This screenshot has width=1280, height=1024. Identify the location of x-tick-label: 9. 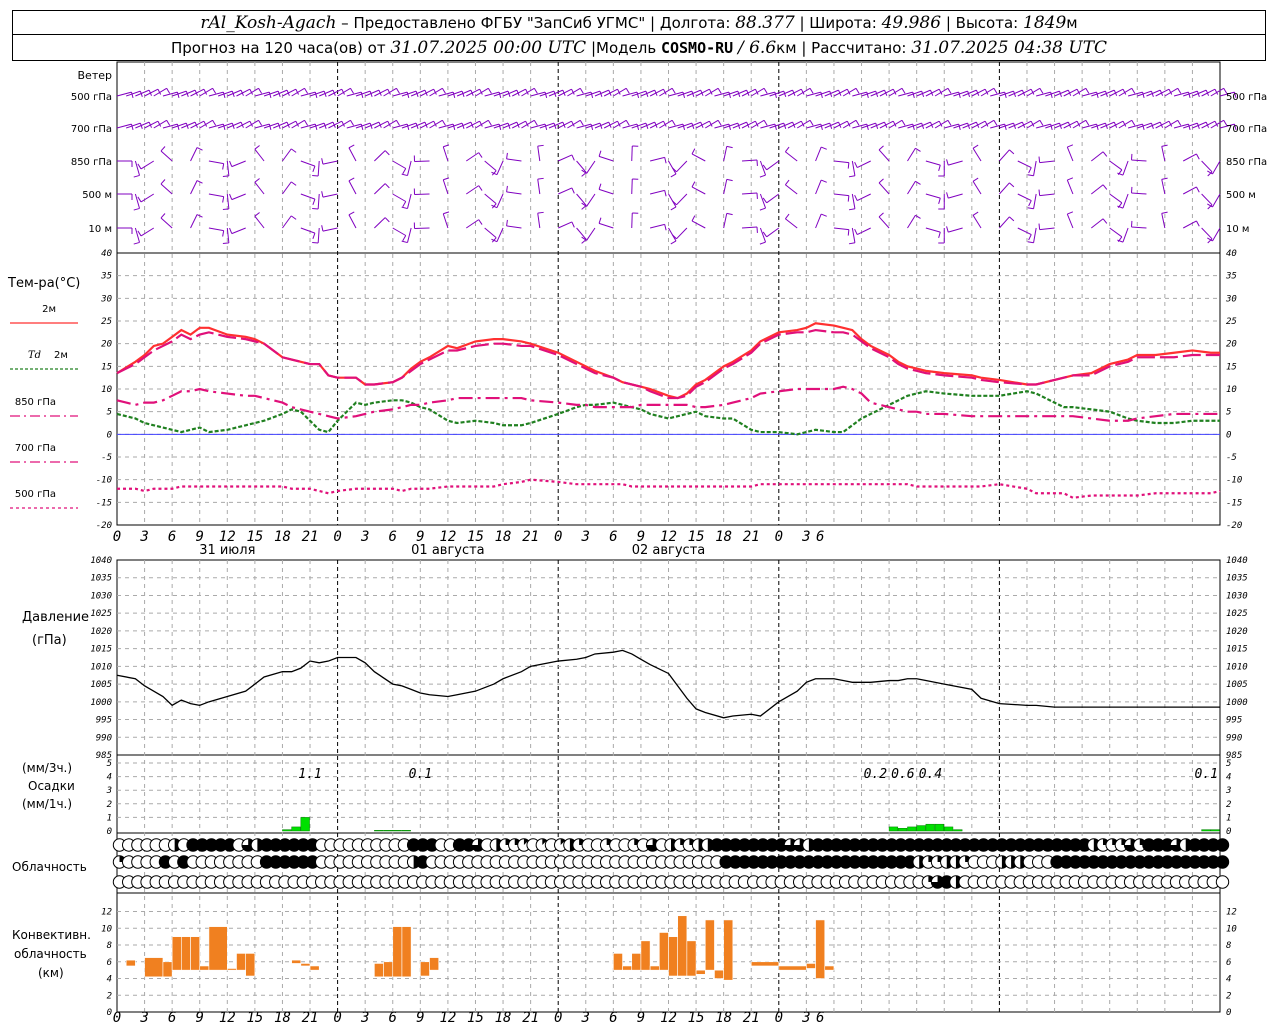
(200, 537).